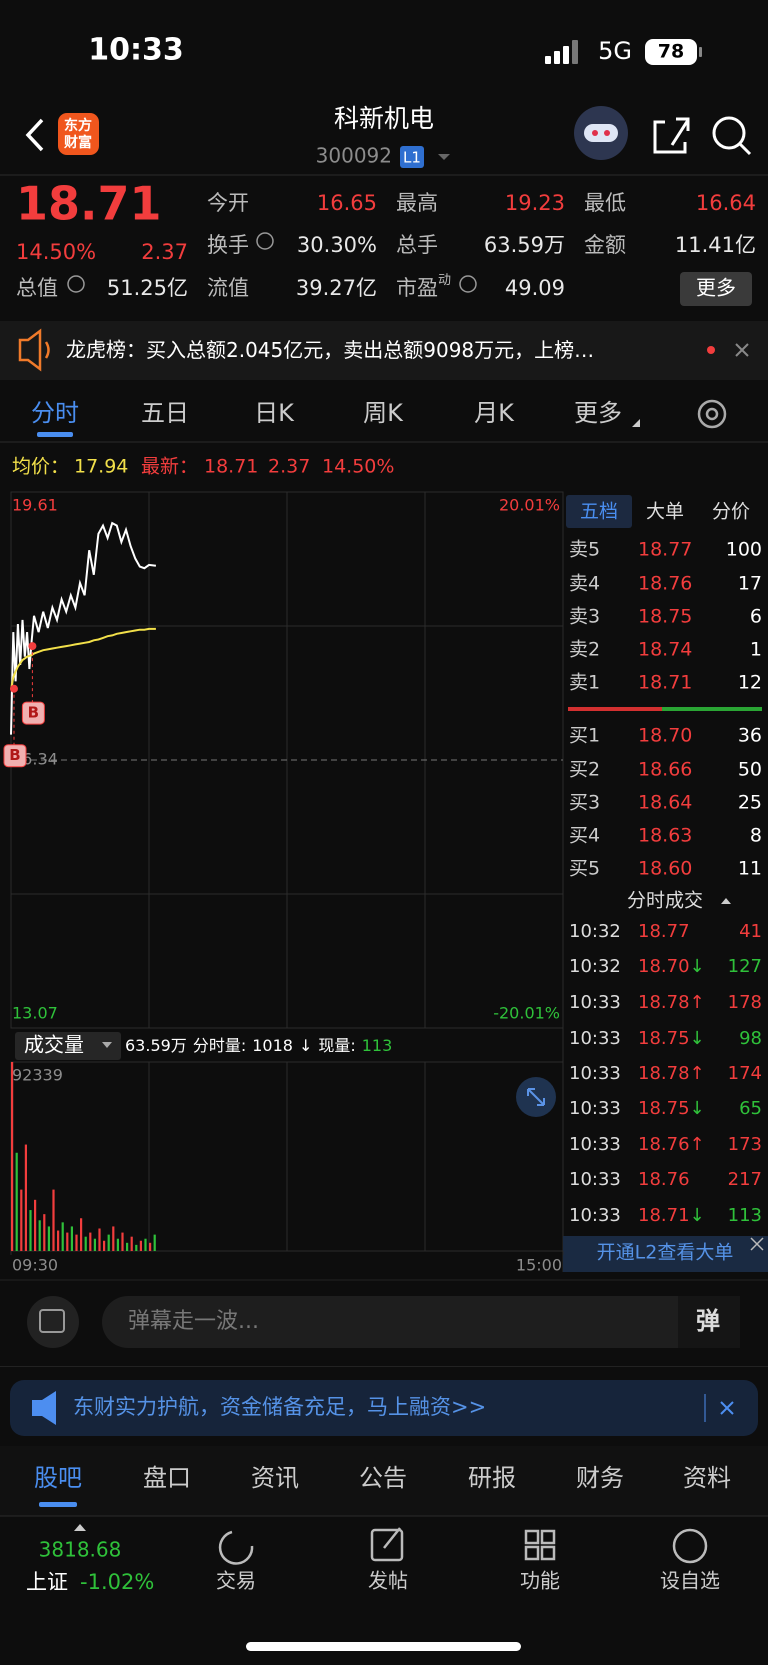  I want to click on bottom-tab: 资料, so click(707, 1478).